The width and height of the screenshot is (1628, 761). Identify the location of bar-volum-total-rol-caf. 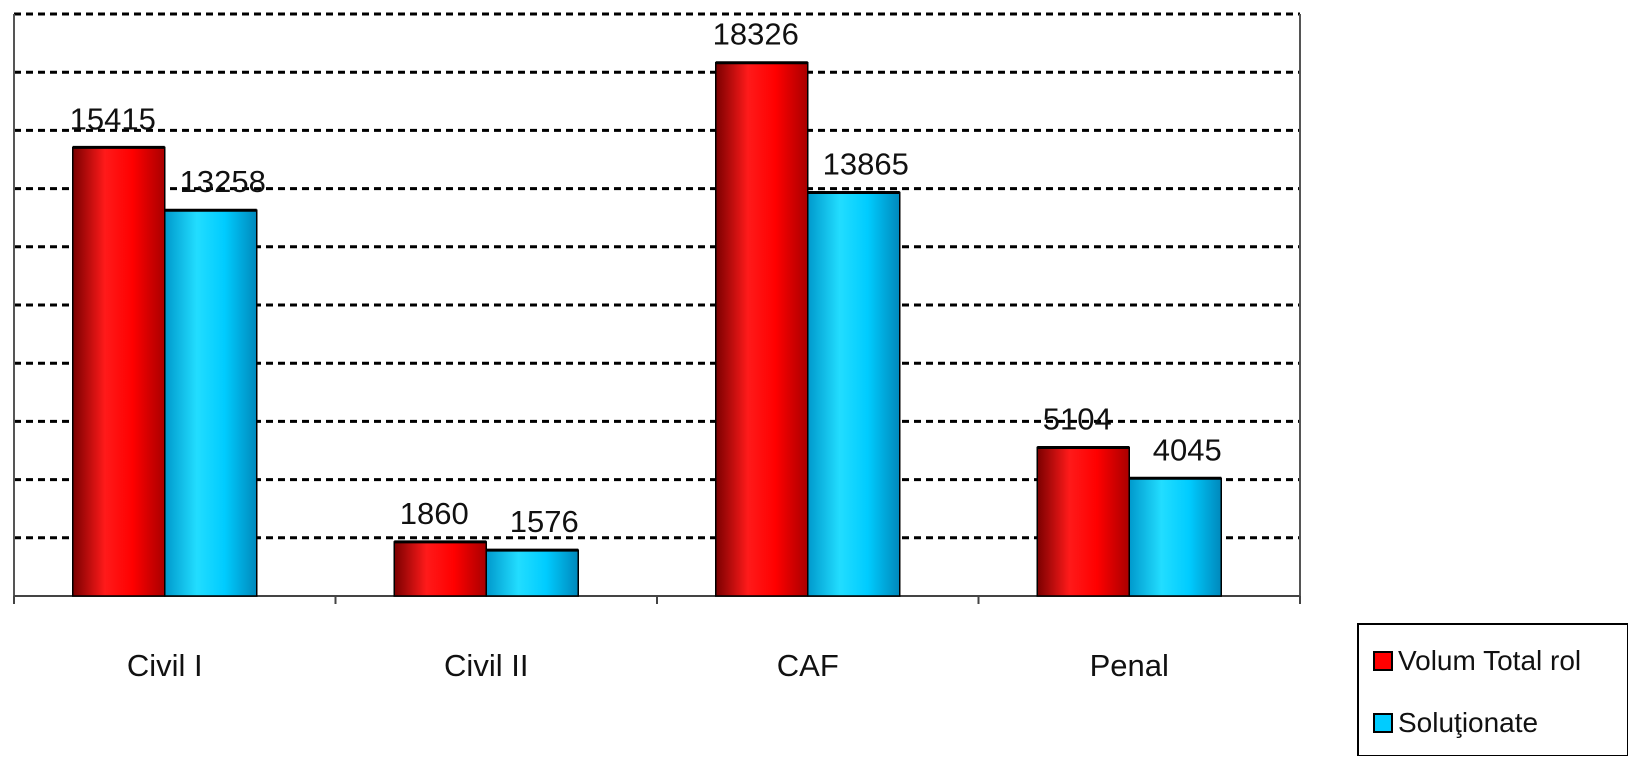
(762, 329).